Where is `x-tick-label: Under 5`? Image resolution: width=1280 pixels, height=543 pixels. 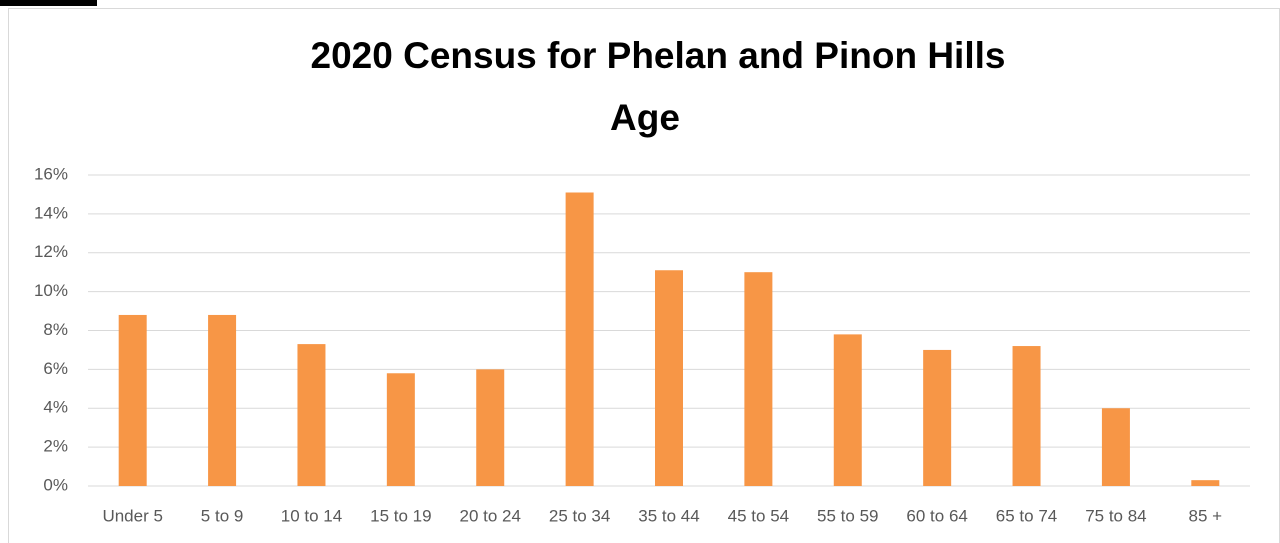 x-tick-label: Under 5 is located at coordinates (132, 515).